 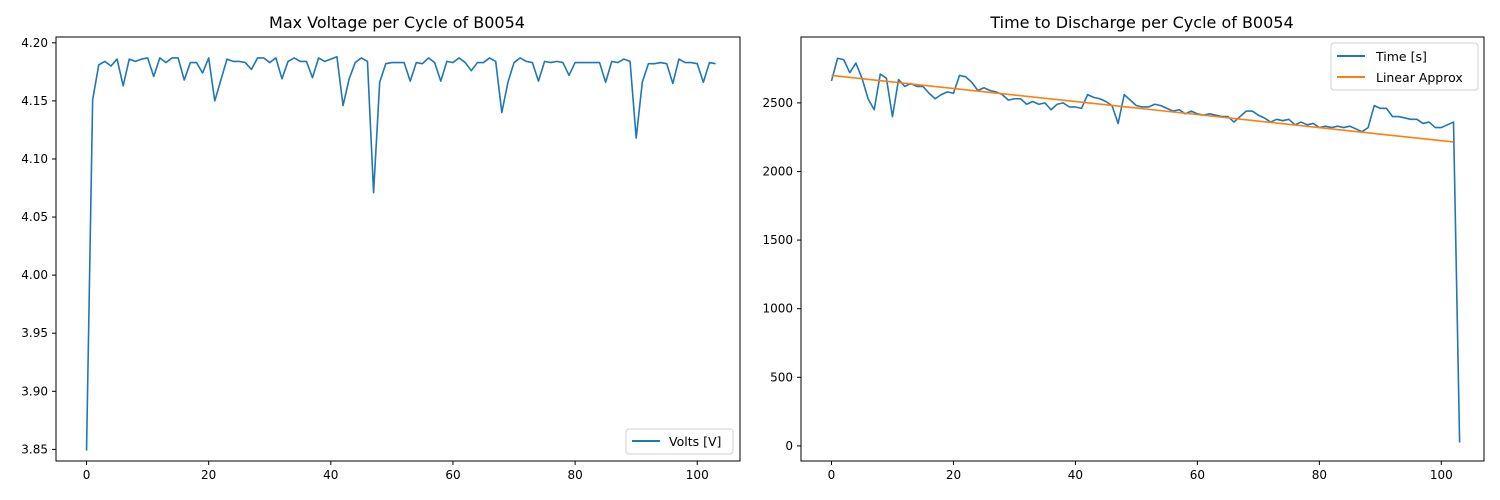 What do you see at coordinates (208, 475) in the screenshot?
I see `voltage-xtick-label: 20` at bounding box center [208, 475].